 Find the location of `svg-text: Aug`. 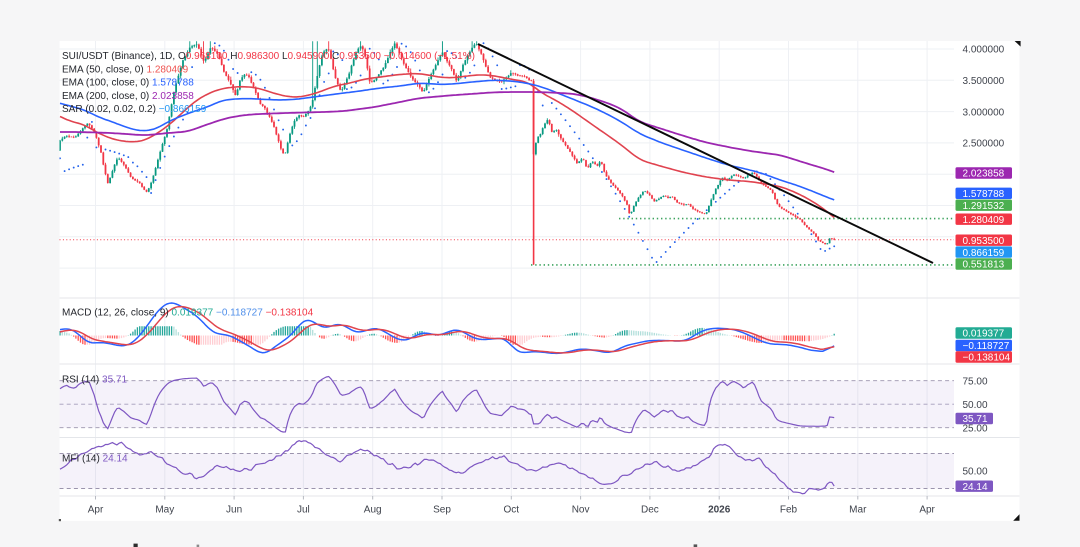

svg-text: Aug is located at coordinates (373, 510).